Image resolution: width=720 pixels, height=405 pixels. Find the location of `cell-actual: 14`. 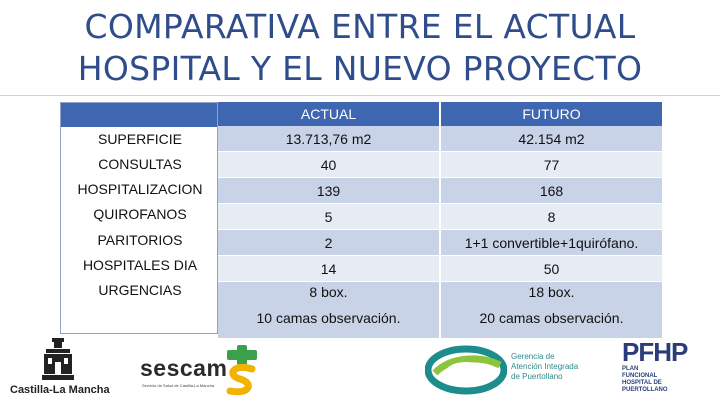

cell-actual: 14 is located at coordinates (329, 268).